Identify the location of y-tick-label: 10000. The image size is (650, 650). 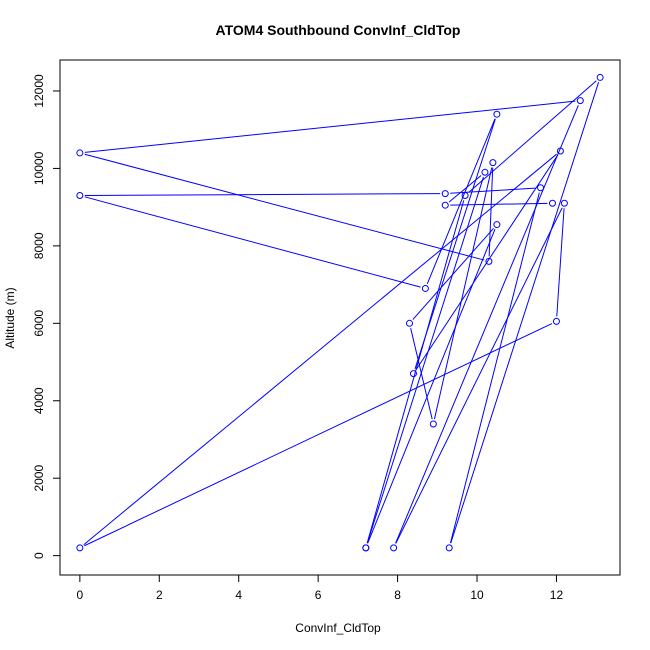
(39, 168).